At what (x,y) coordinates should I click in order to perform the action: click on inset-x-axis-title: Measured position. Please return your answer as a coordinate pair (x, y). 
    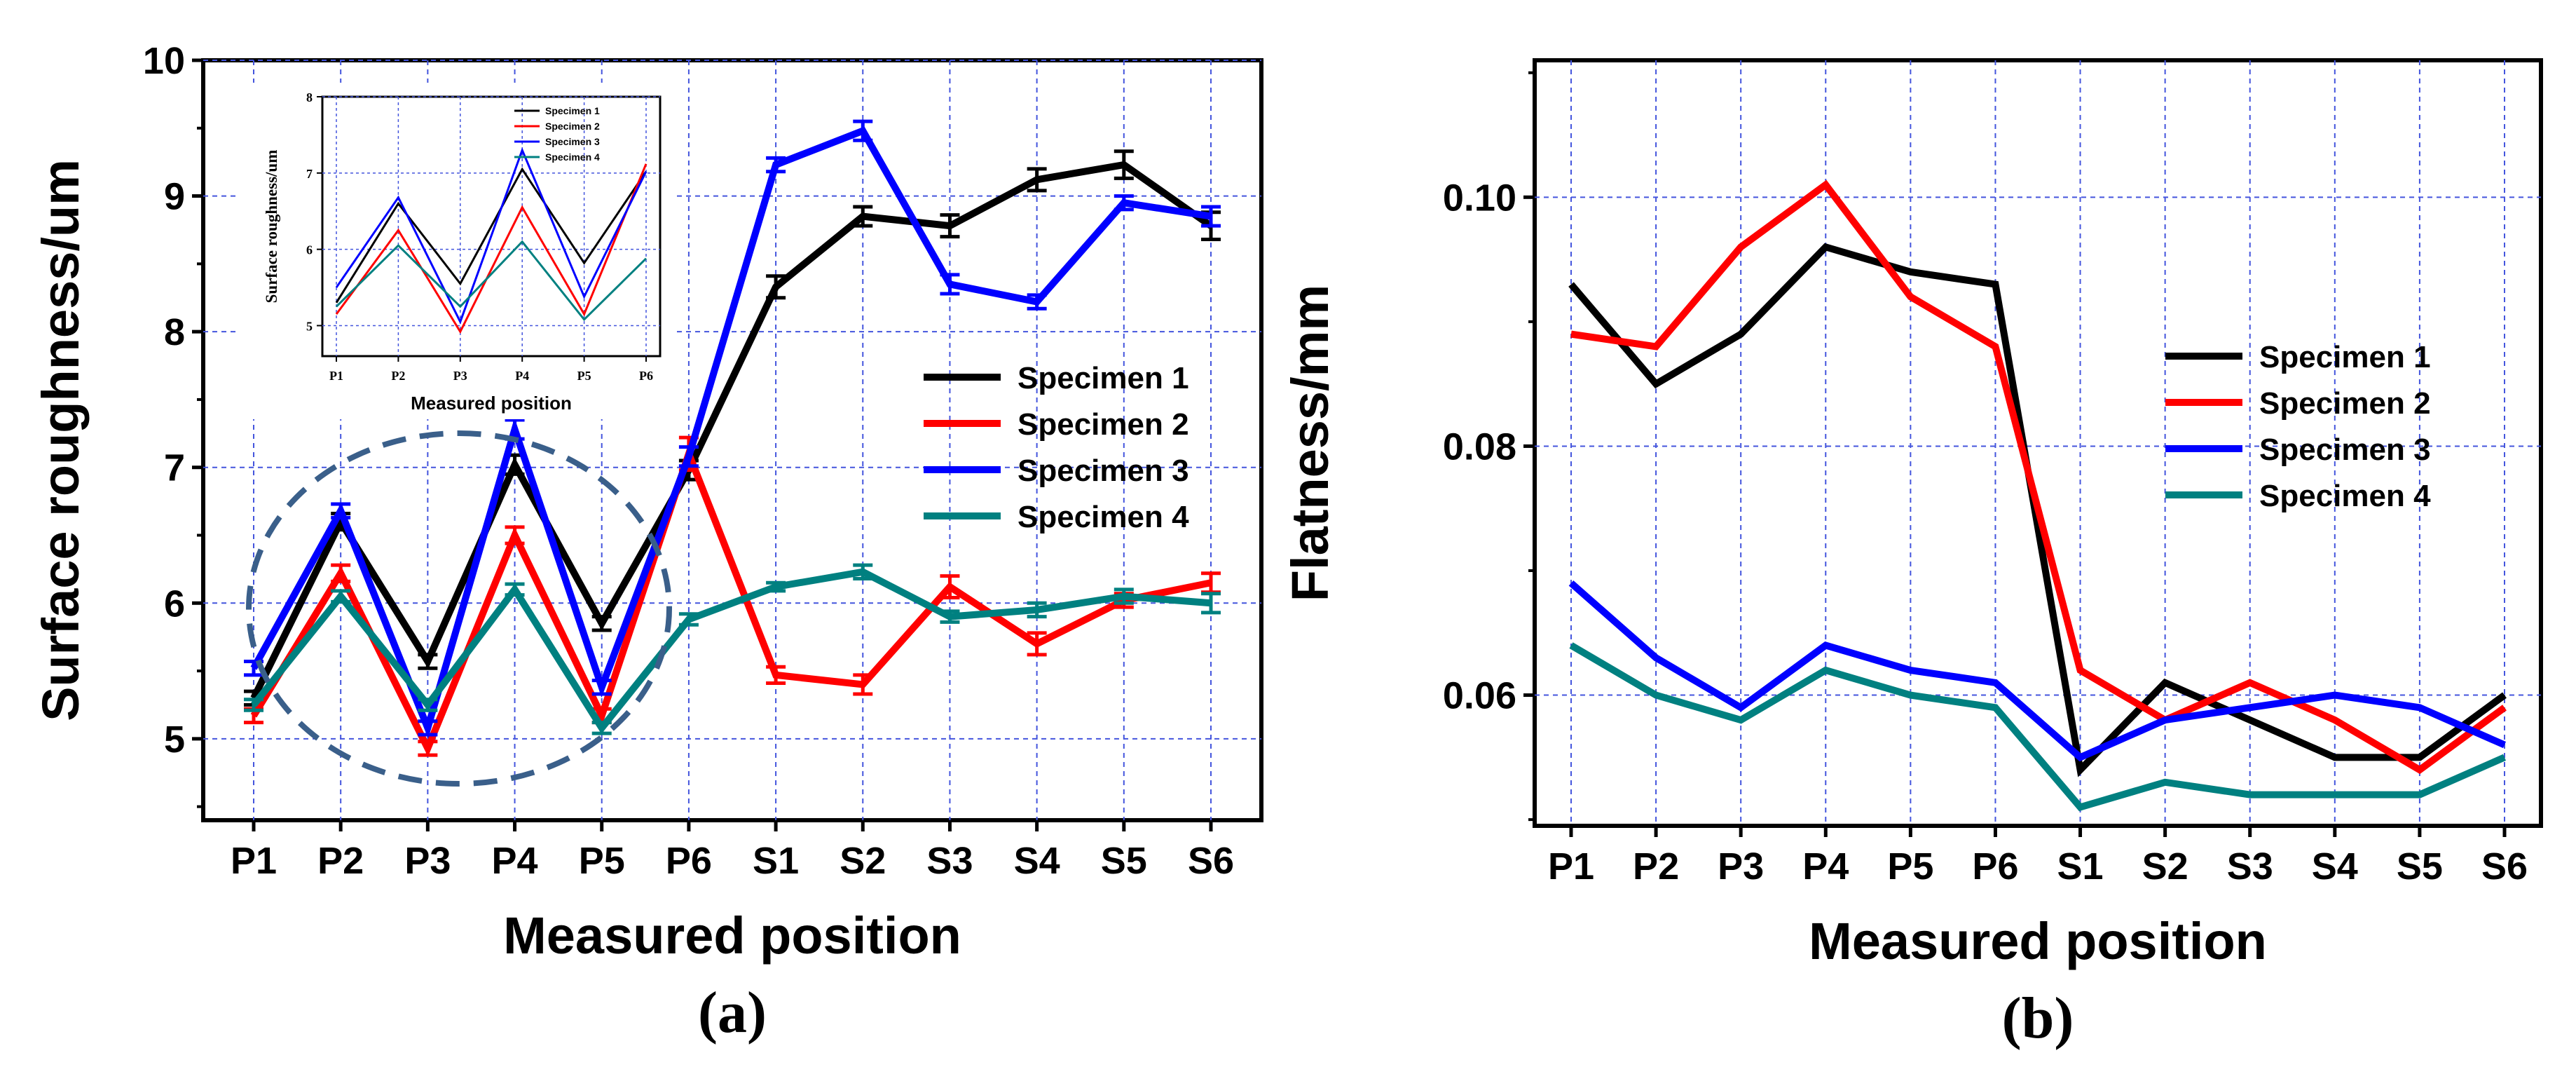
    Looking at the image, I should click on (492, 403).